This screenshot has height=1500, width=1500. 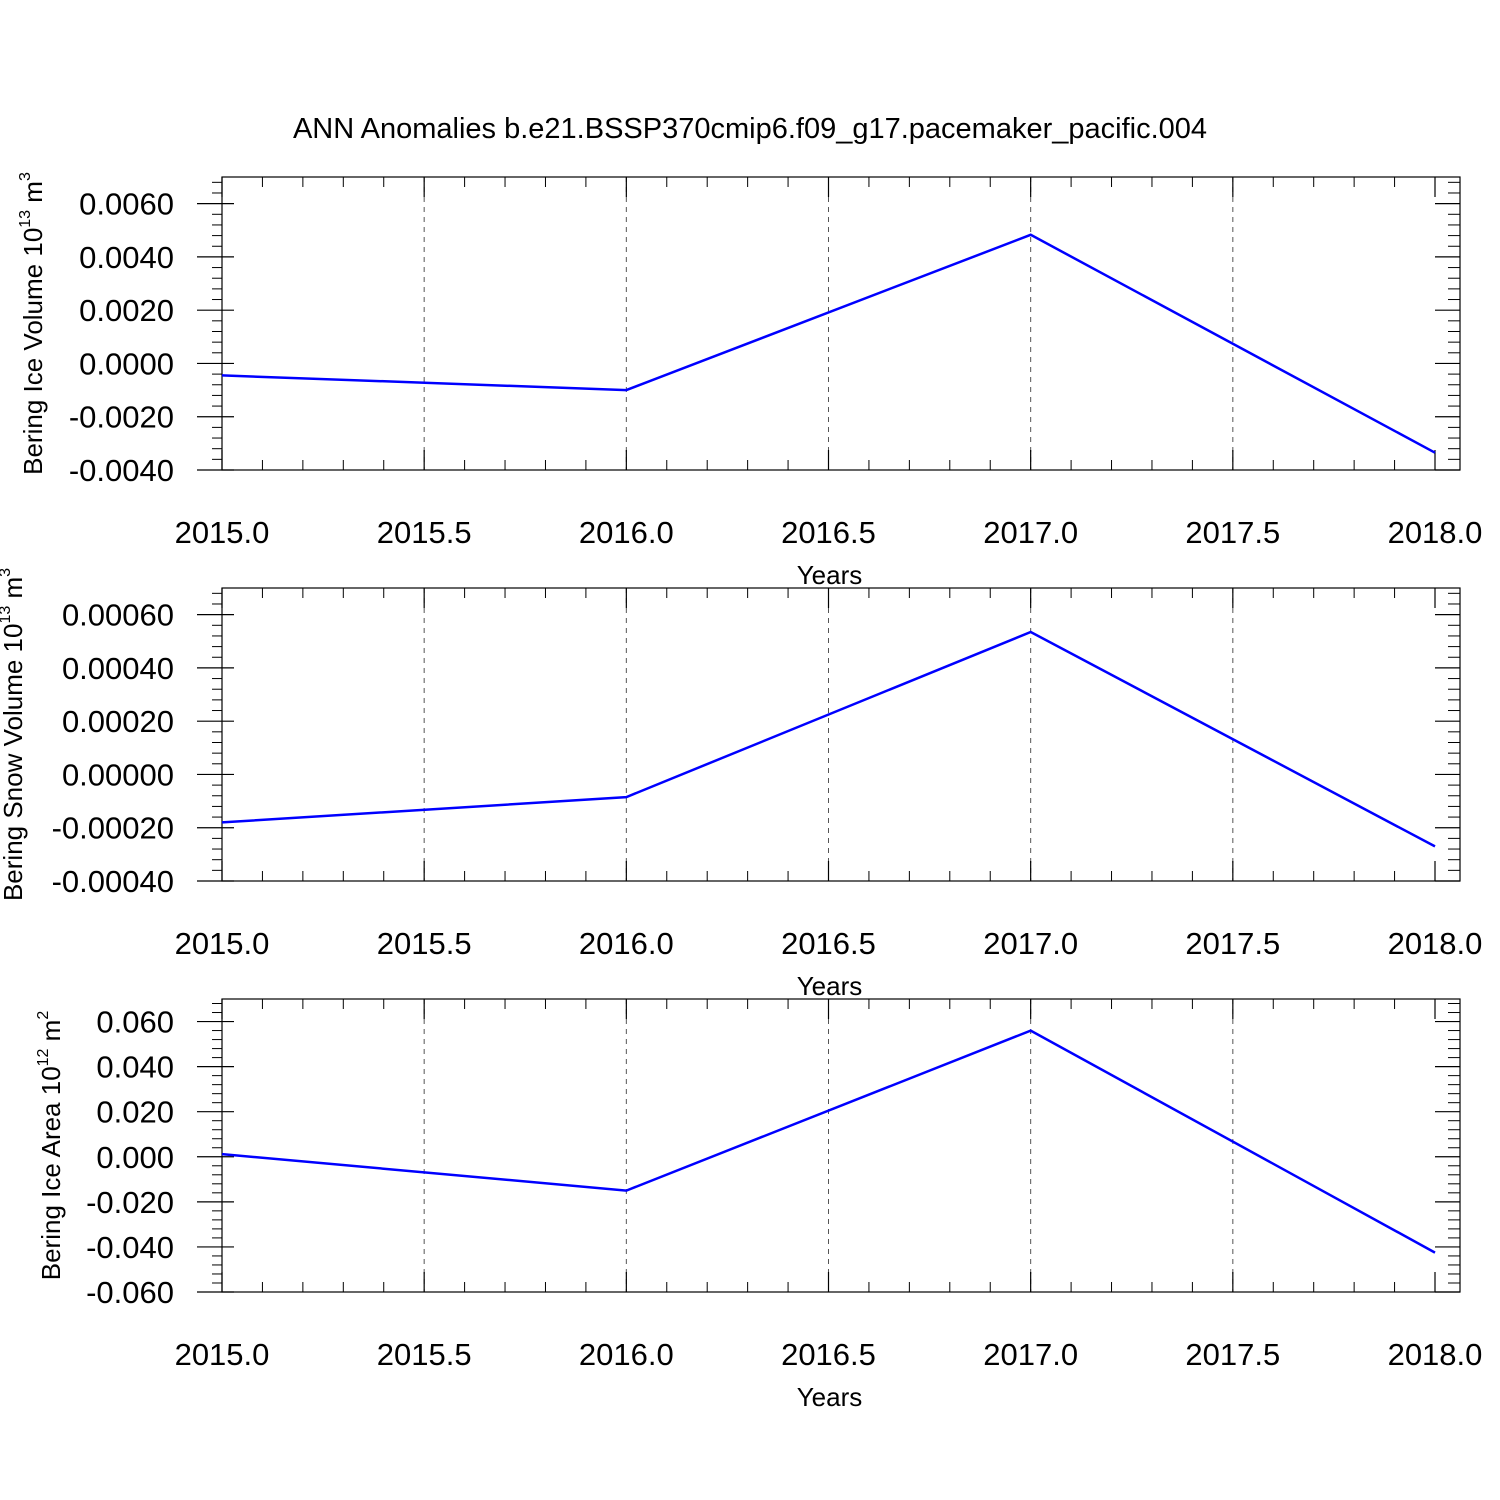 What do you see at coordinates (32, 323) in the screenshot?
I see `y-axis-label: Bering Ice Volume 1013 m3` at bounding box center [32, 323].